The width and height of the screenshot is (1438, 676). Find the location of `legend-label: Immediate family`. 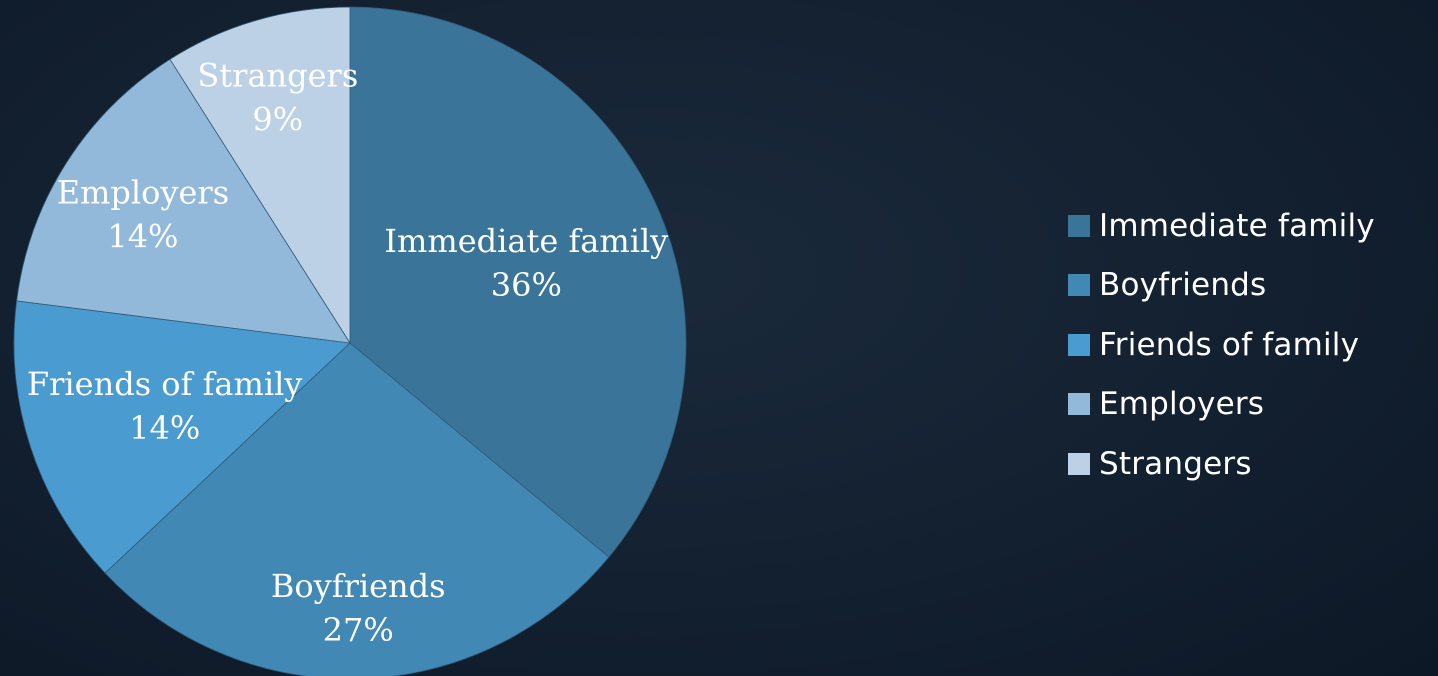

legend-label: Immediate family is located at coordinates (1237, 225).